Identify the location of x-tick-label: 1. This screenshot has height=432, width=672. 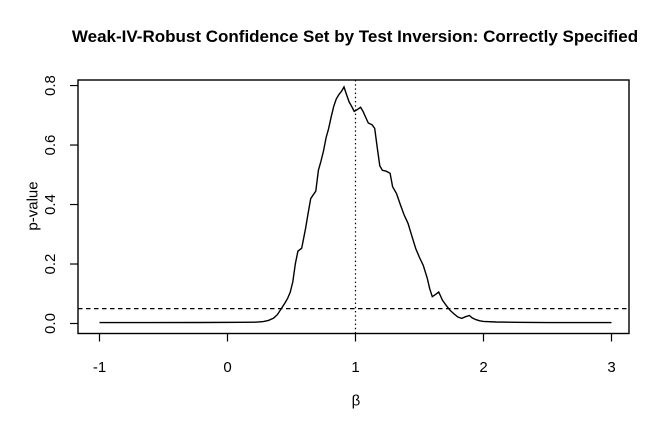
(355, 367).